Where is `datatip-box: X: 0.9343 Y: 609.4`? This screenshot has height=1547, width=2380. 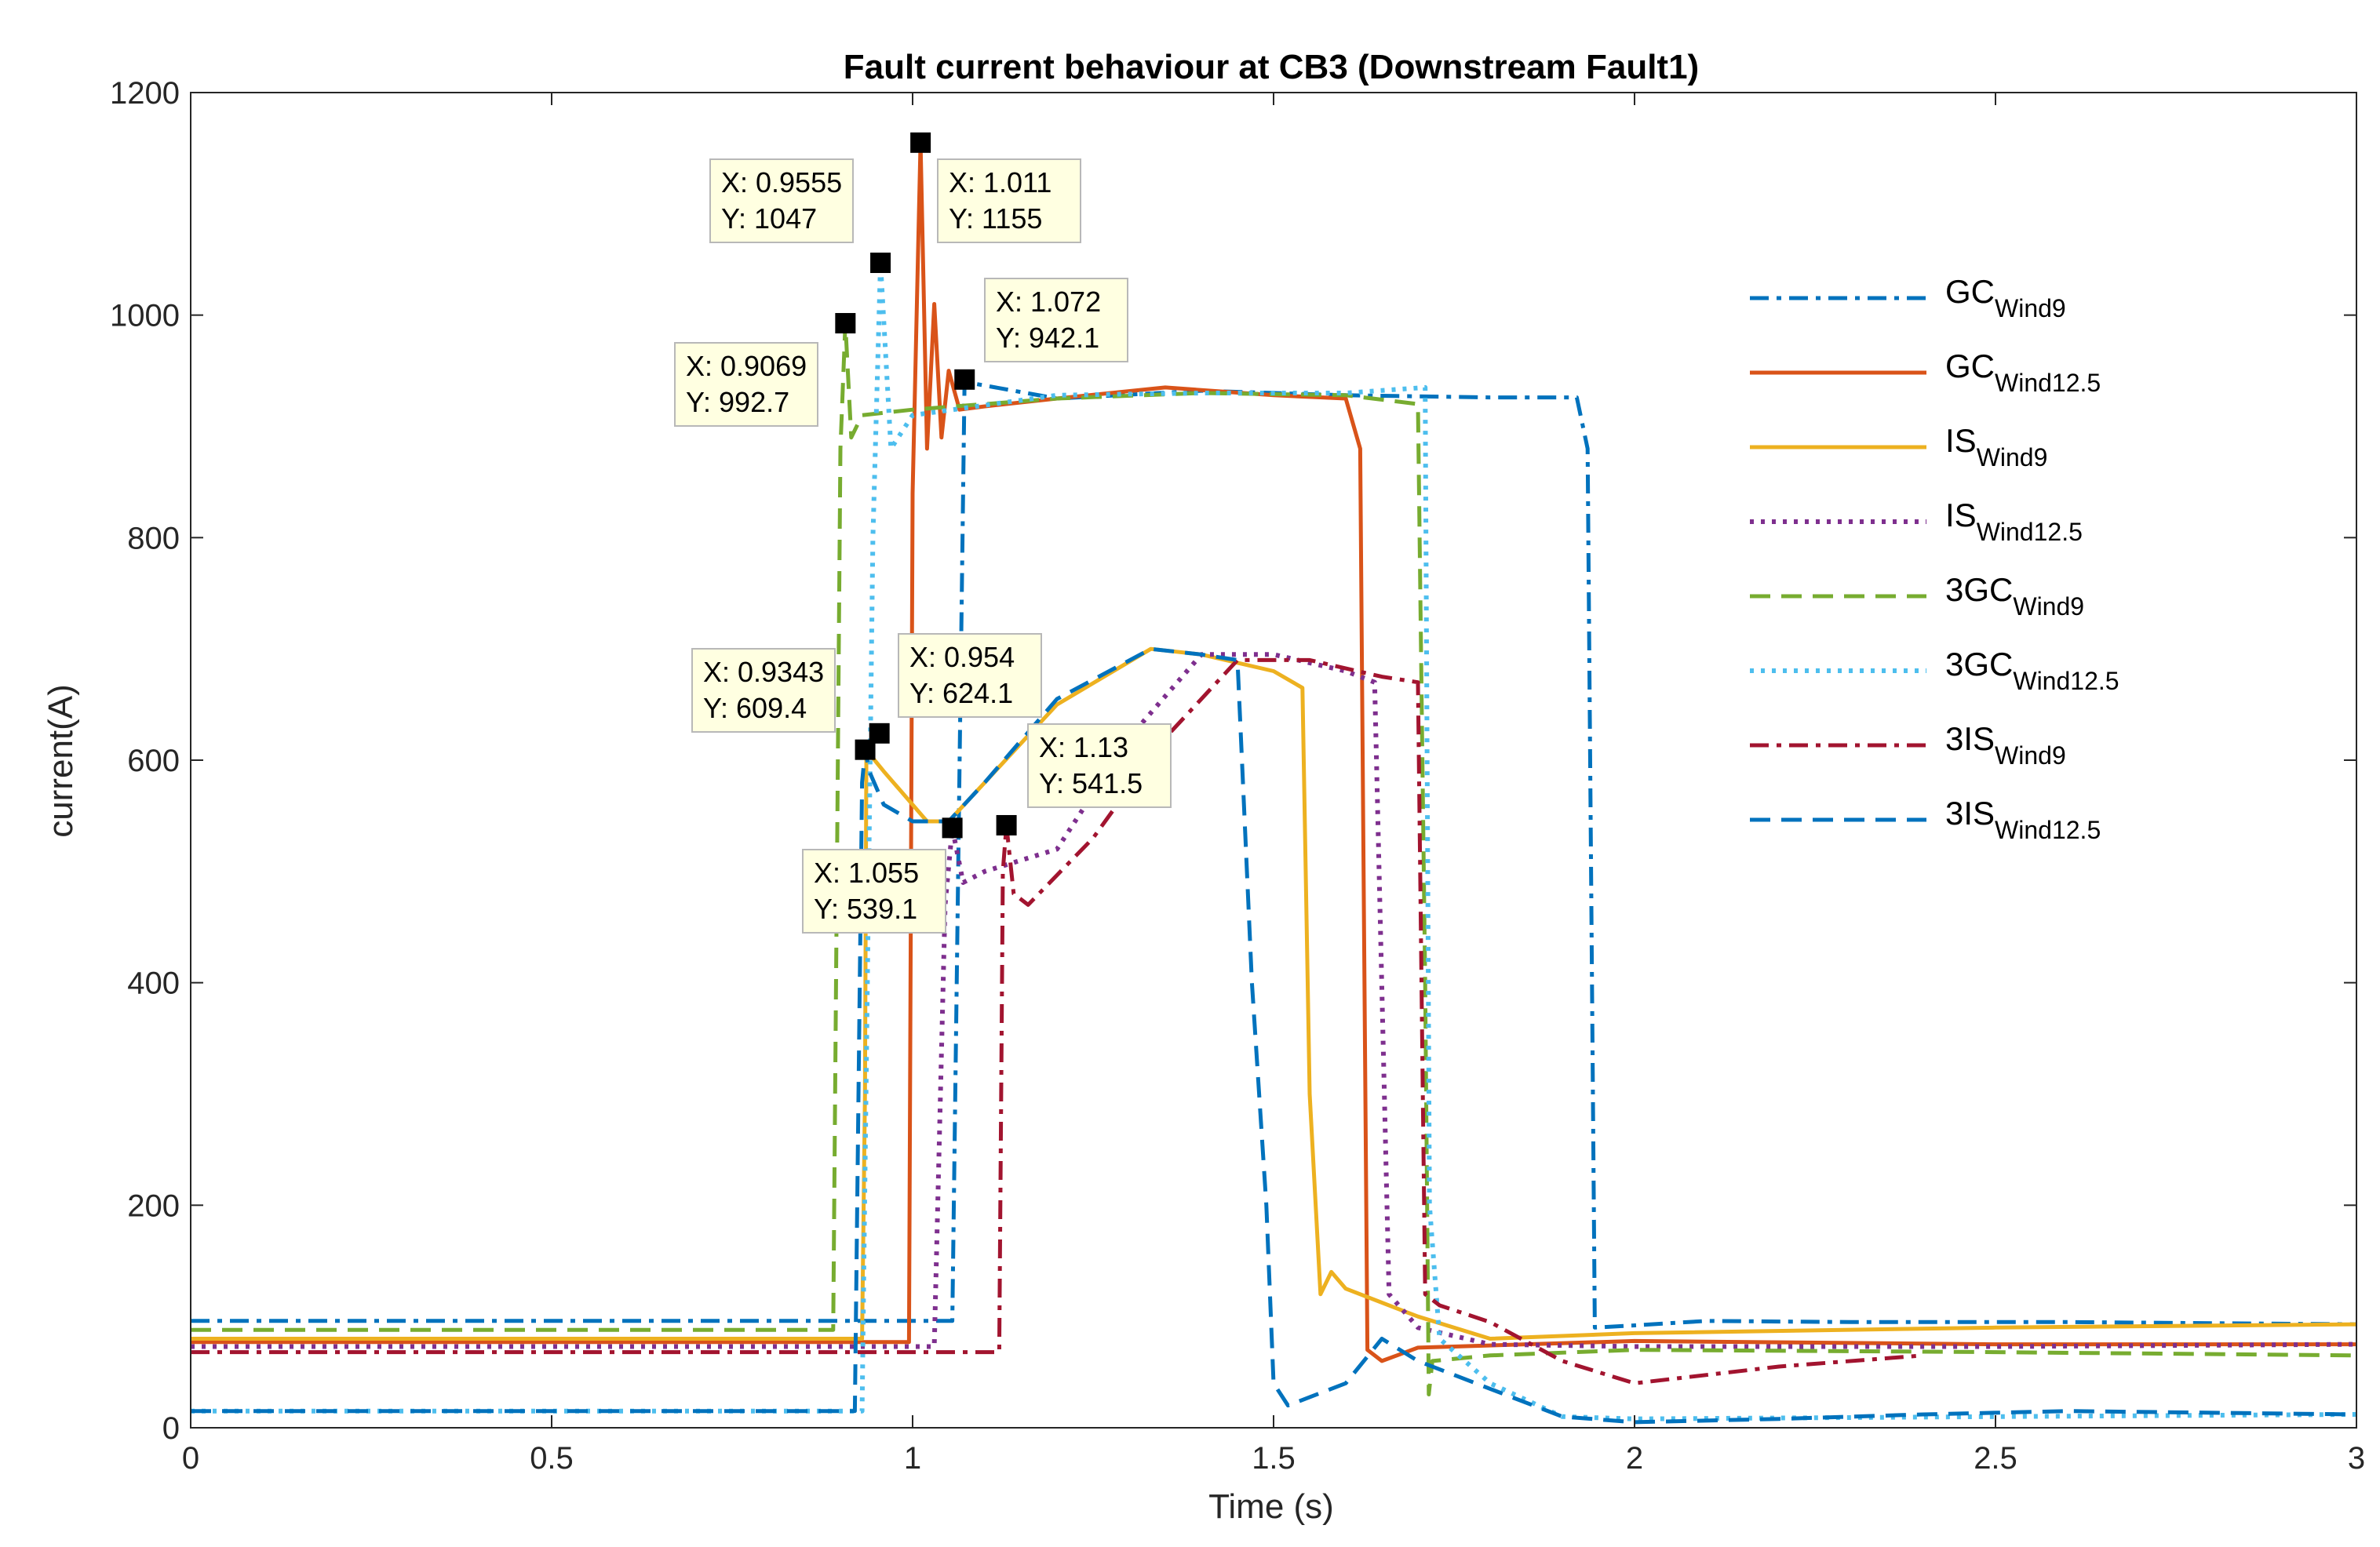
datatip-box: X: 0.9343 Y: 609.4 is located at coordinates (763, 690).